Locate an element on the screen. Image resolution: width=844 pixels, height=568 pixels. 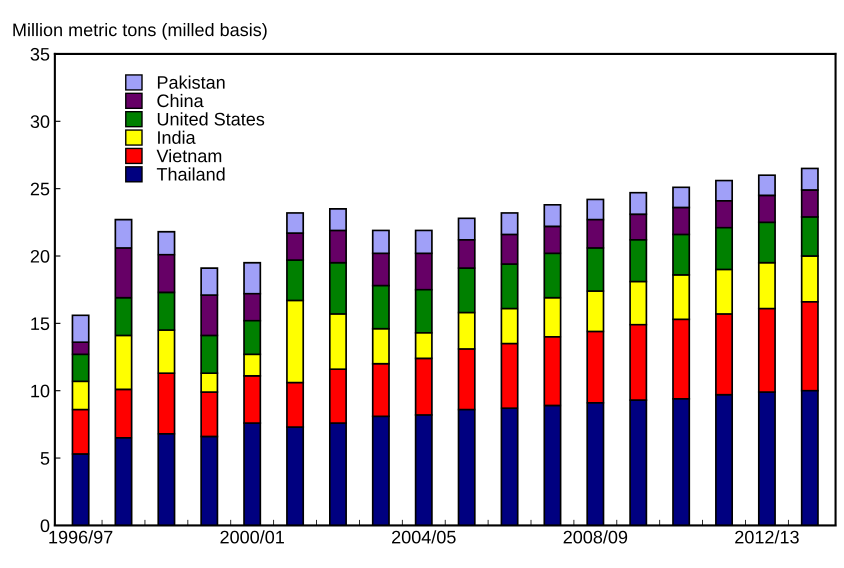
y-tick-label: 10 is located at coordinates (40, 391).